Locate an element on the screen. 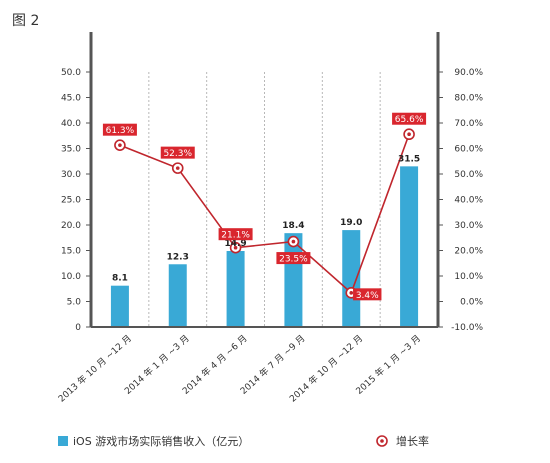 The width and height of the screenshot is (550, 463). y-left-tick-label: 25.0 is located at coordinates (71, 201).